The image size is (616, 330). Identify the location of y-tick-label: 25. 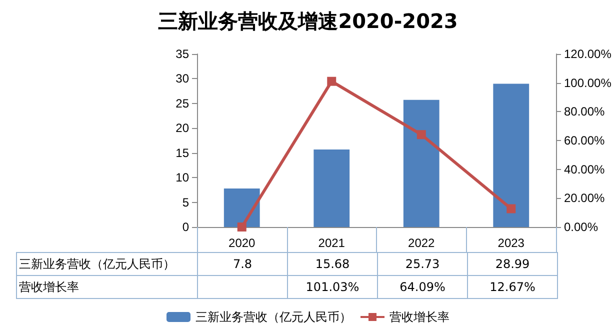
(183, 103).